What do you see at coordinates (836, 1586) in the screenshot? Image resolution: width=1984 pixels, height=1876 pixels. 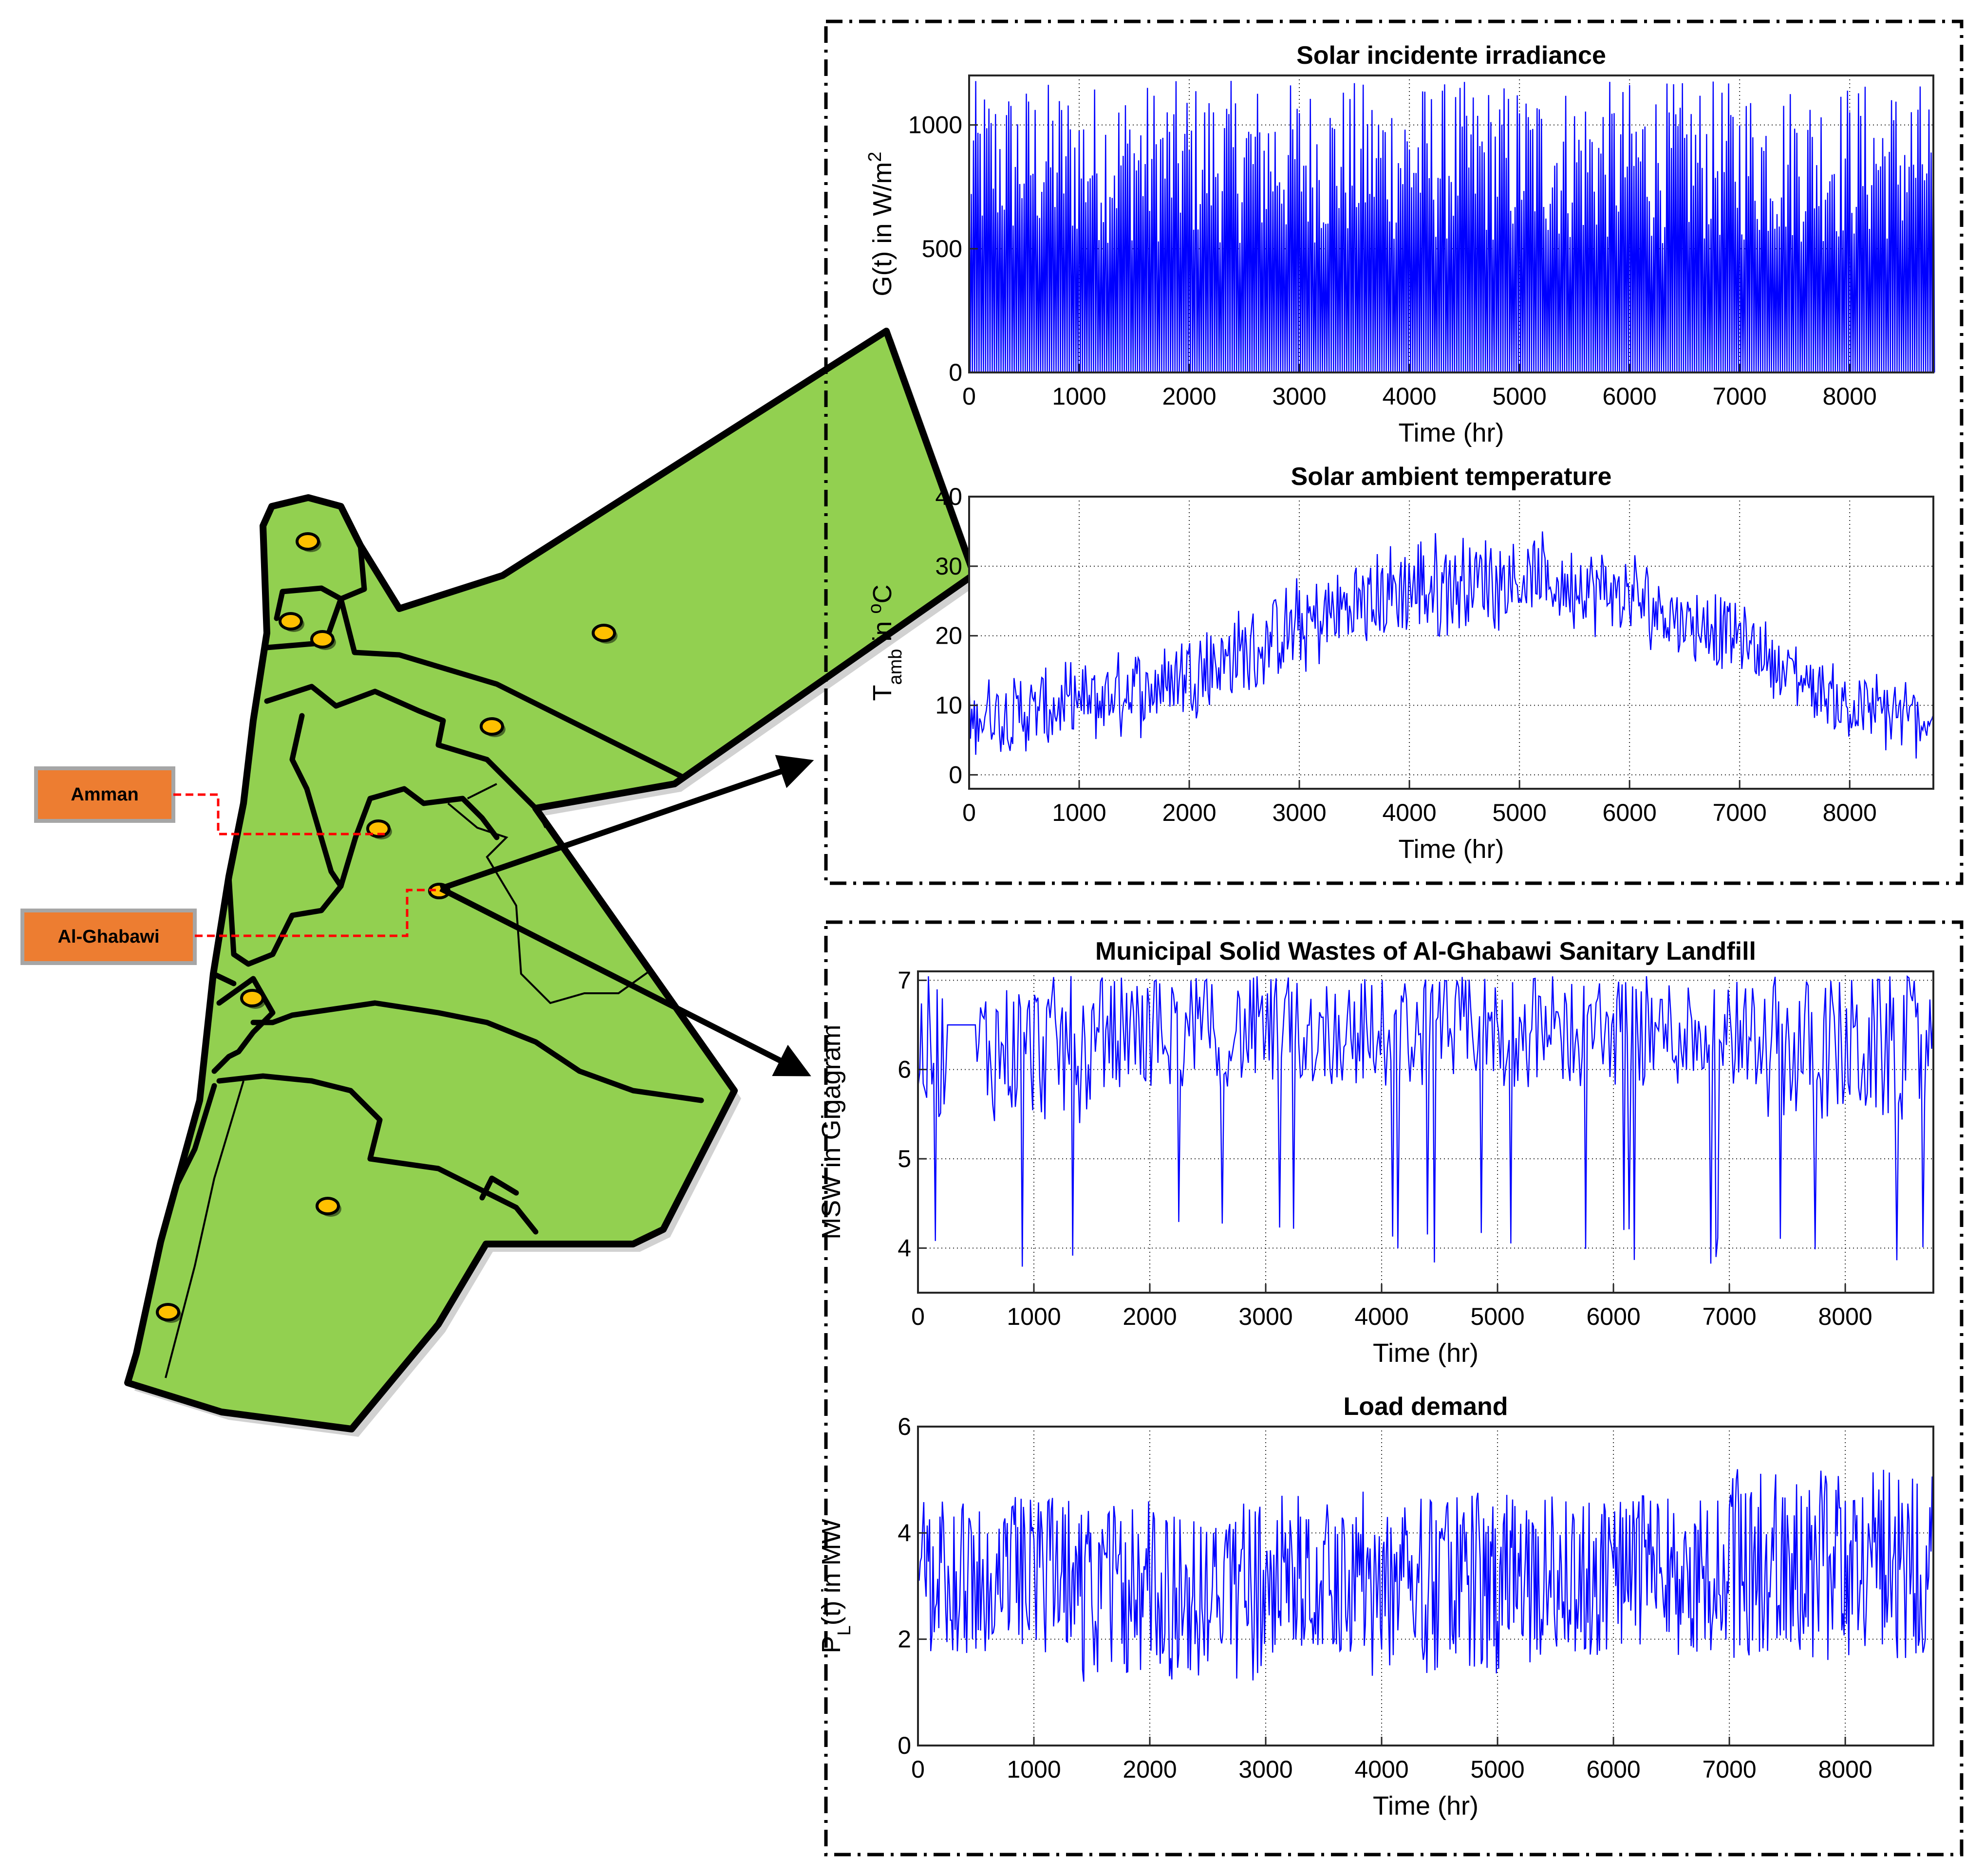 I see `y-axis-label: PL(t) in MW` at bounding box center [836, 1586].